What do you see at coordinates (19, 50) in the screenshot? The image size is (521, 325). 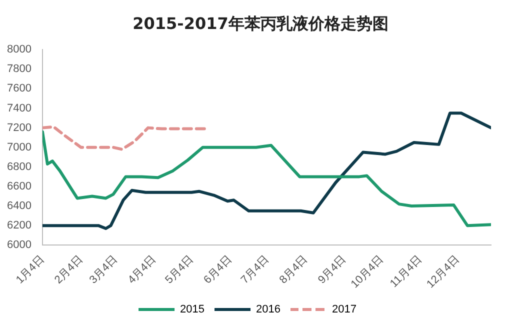 I see `y-tick-label: 8000` at bounding box center [19, 50].